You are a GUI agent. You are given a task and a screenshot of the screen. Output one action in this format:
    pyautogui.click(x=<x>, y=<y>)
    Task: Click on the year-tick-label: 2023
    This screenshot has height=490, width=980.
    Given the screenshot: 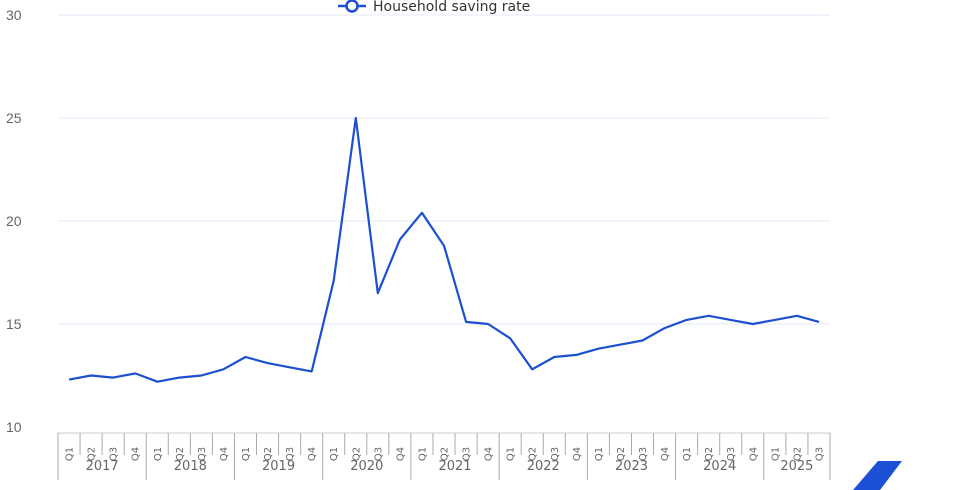 What is the action you would take?
    pyautogui.click(x=631, y=466)
    